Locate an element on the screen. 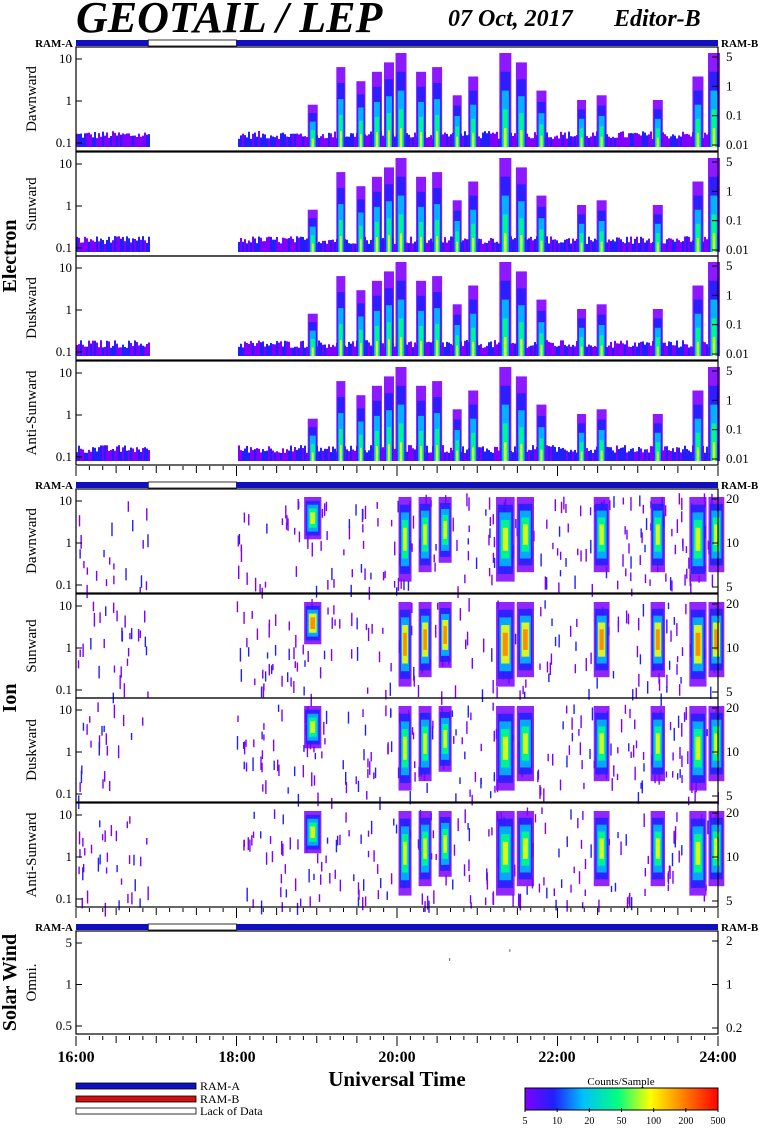 This screenshot has height=1128, width=762. ram-legend: RAM-A RAM-B Lack of Data is located at coordinates (169, 1098).